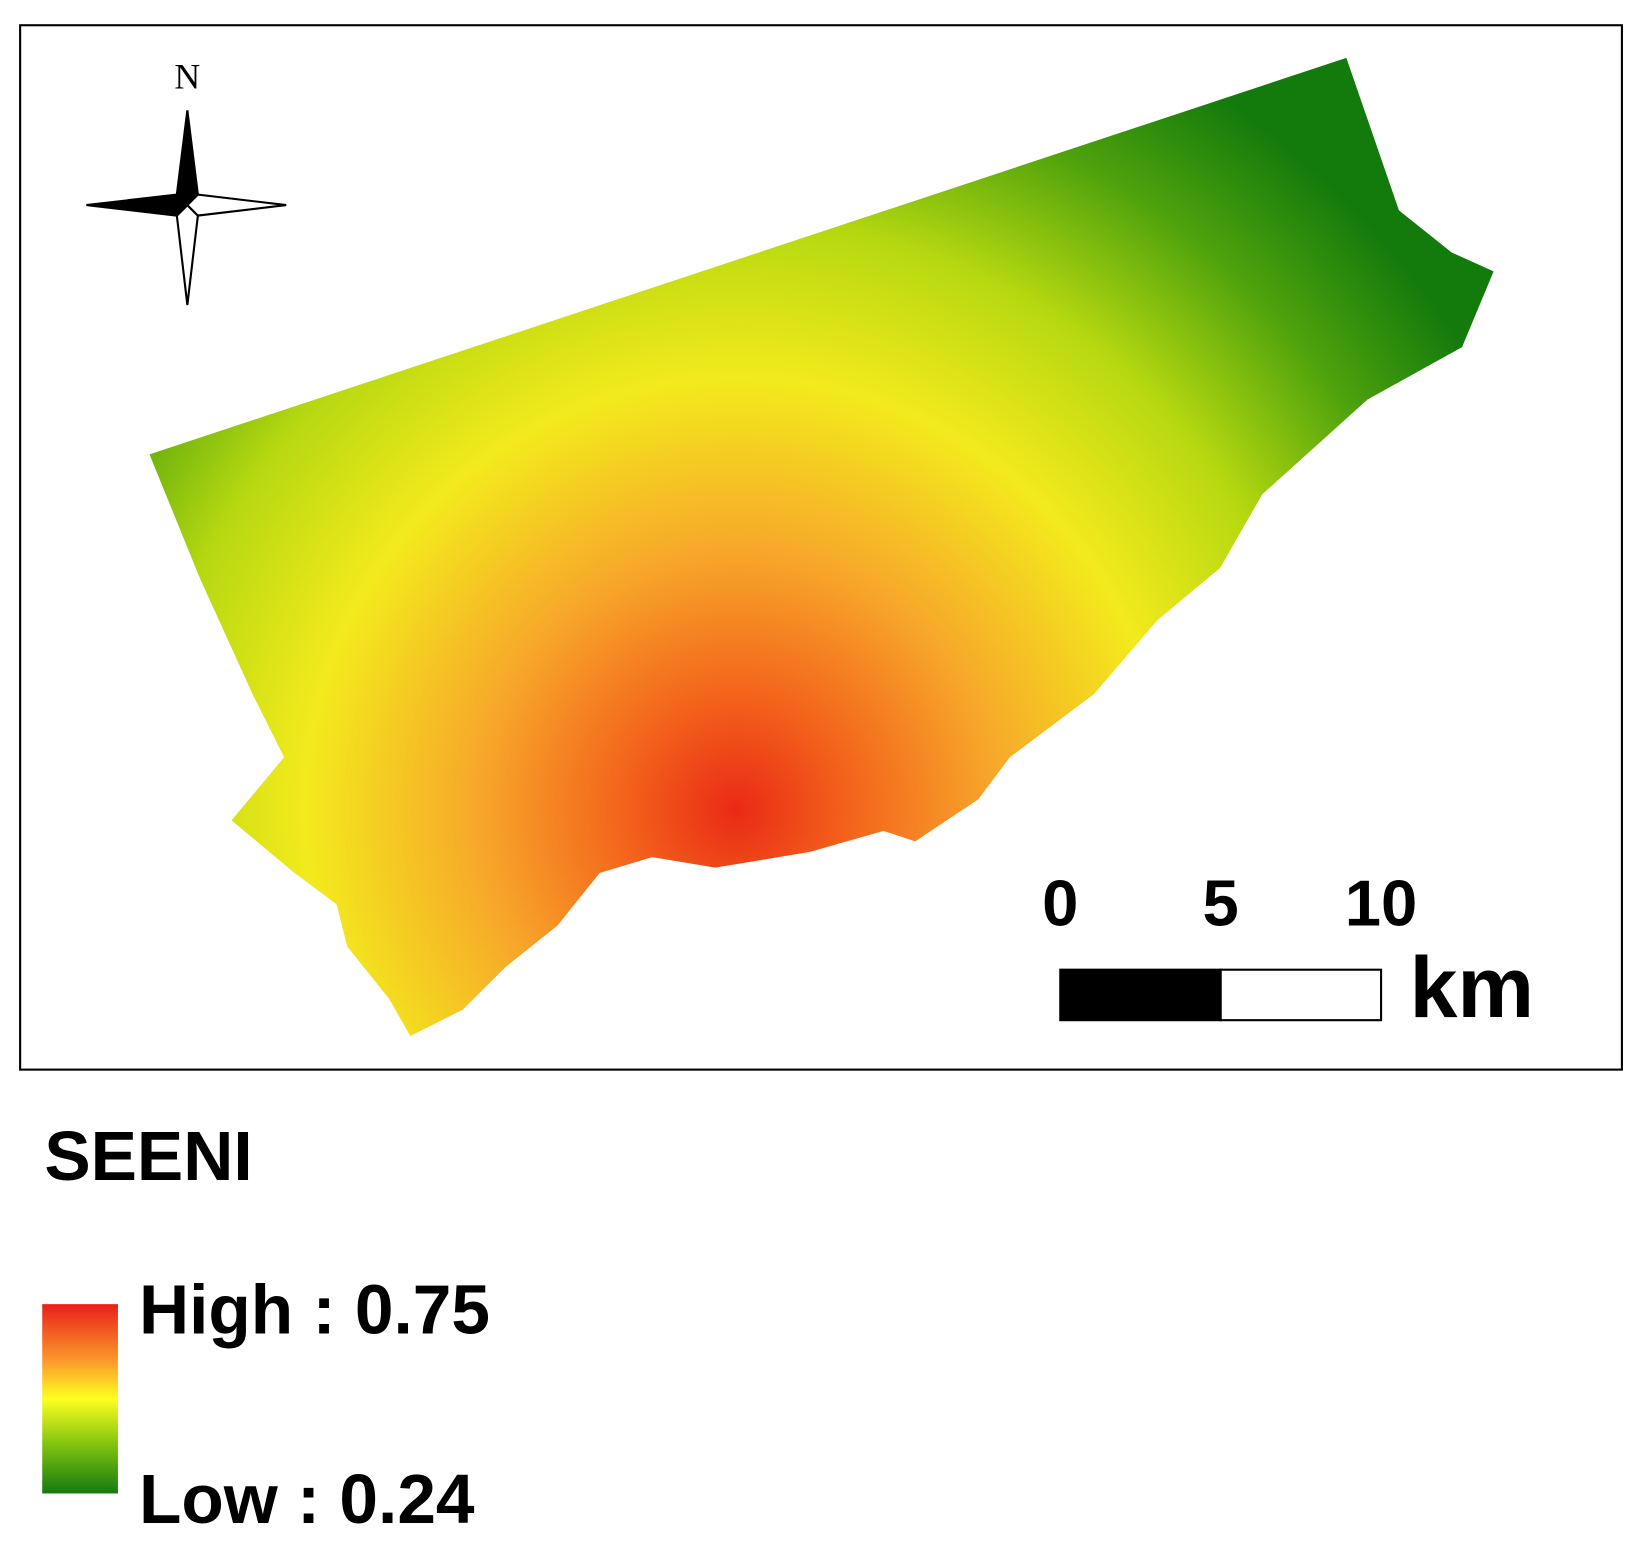 Image resolution: width=1641 pixels, height=1545 pixels. What do you see at coordinates (314, 1310) in the screenshot?
I see `legend-high: High : 0.75` at bounding box center [314, 1310].